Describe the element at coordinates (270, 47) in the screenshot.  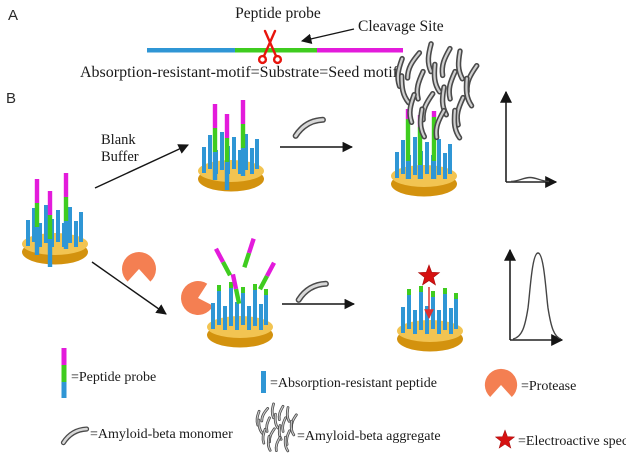
I see `scissors-icon` at that location.